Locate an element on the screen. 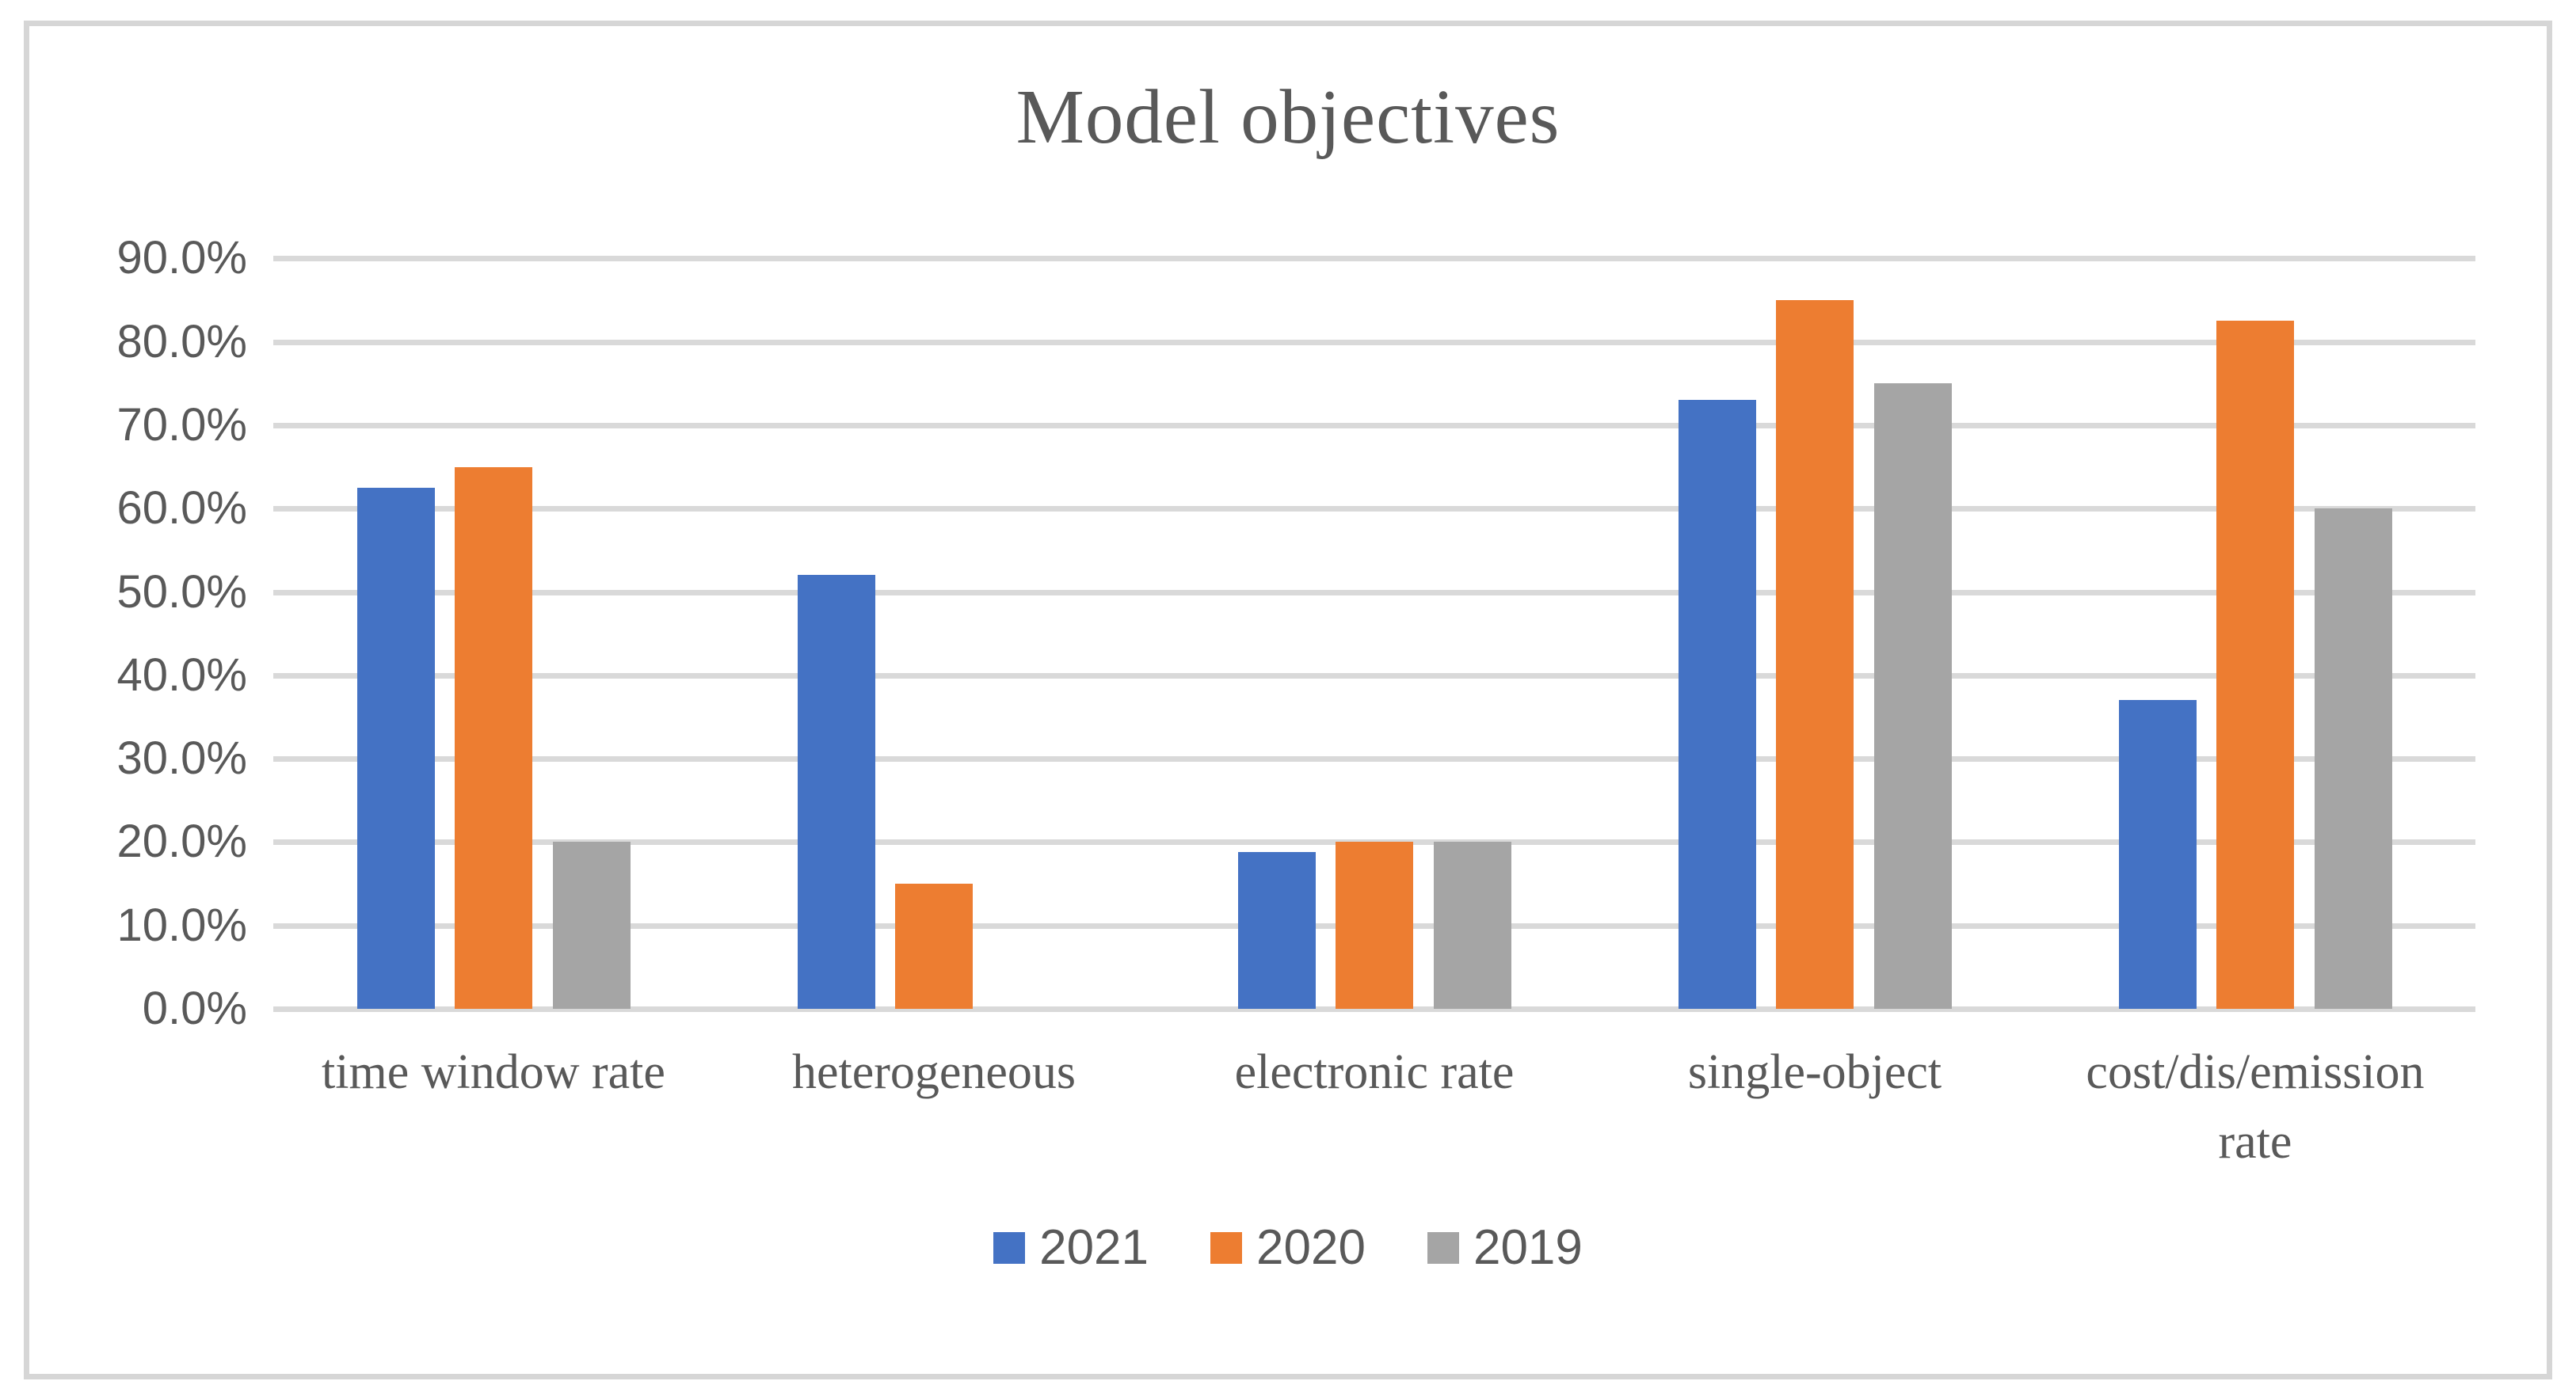 This screenshot has height=1400, width=2576. category-label-time-window-rate: time window rate is located at coordinates (494, 1072).